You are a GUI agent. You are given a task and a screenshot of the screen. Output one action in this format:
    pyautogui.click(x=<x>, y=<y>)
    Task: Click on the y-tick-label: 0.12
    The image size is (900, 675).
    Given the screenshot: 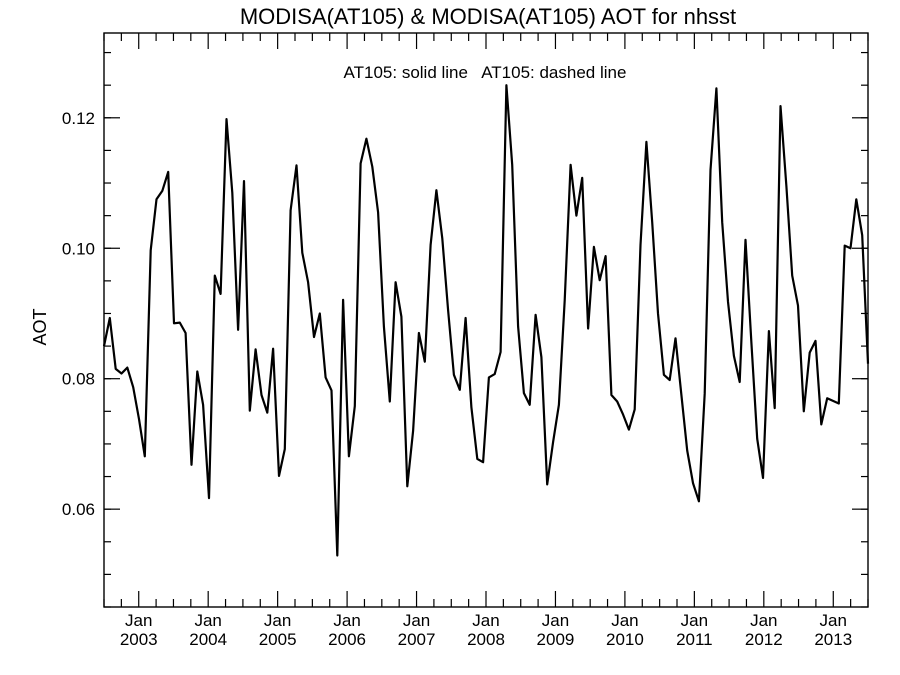 What is the action you would take?
    pyautogui.click(x=78, y=118)
    